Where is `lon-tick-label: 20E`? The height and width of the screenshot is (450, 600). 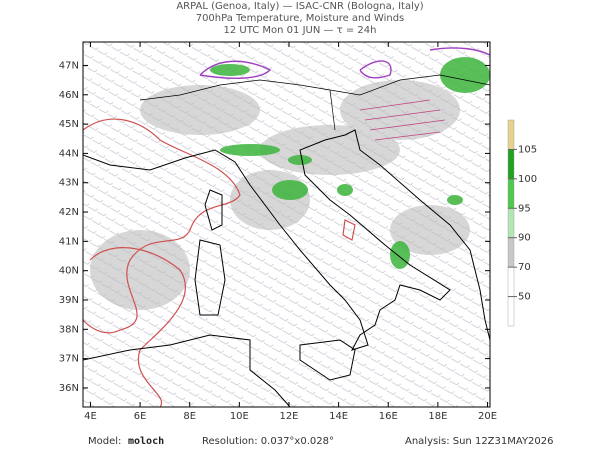 lon-tick-label: 20E is located at coordinates (487, 416).